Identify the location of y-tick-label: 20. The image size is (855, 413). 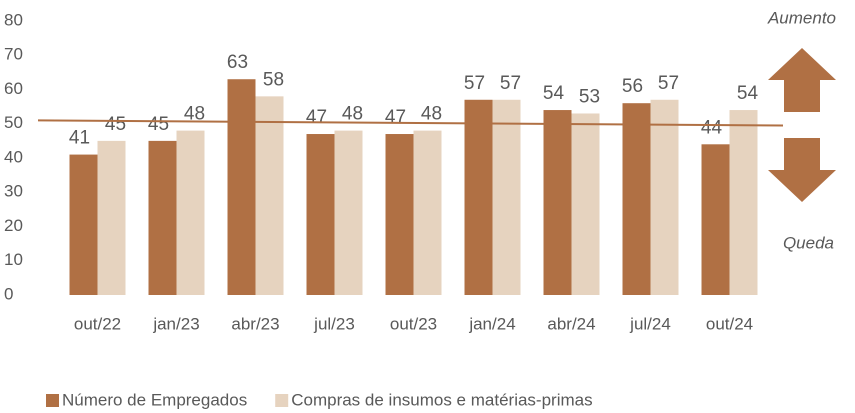
(13, 225).